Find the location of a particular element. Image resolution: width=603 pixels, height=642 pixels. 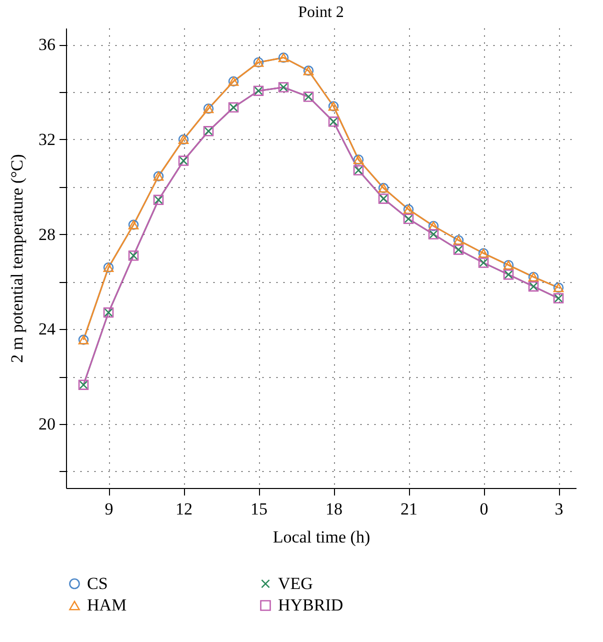

x-tick-label: 21 is located at coordinates (409, 509).